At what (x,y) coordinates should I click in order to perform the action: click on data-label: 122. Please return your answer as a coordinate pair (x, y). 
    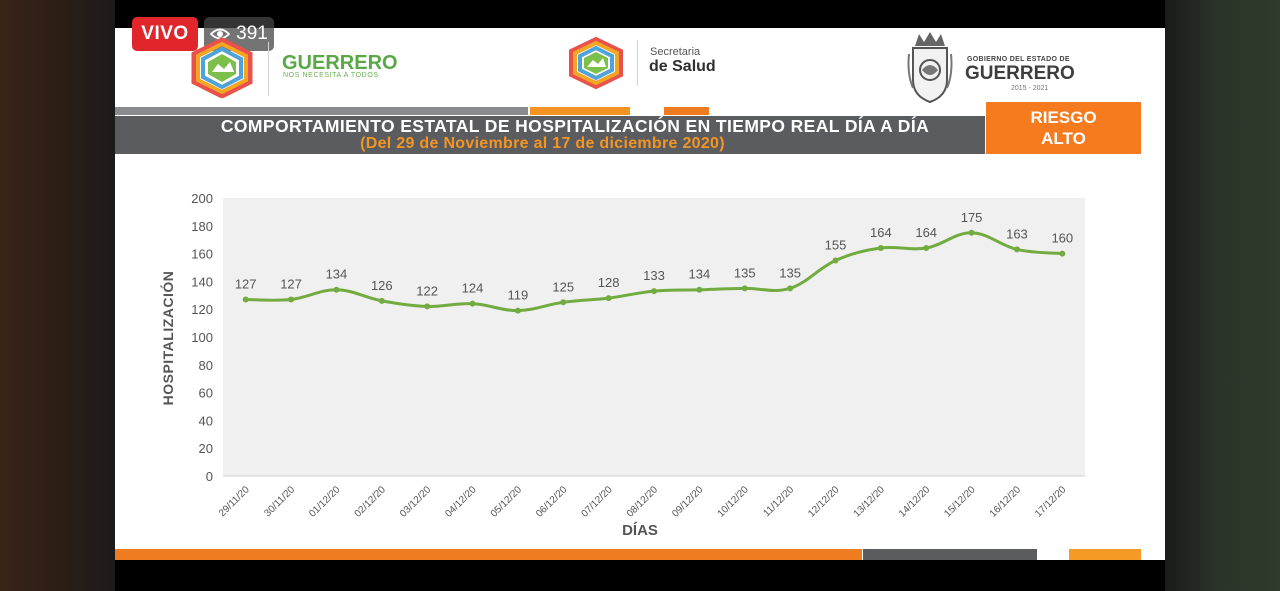
    Looking at the image, I should click on (427, 290).